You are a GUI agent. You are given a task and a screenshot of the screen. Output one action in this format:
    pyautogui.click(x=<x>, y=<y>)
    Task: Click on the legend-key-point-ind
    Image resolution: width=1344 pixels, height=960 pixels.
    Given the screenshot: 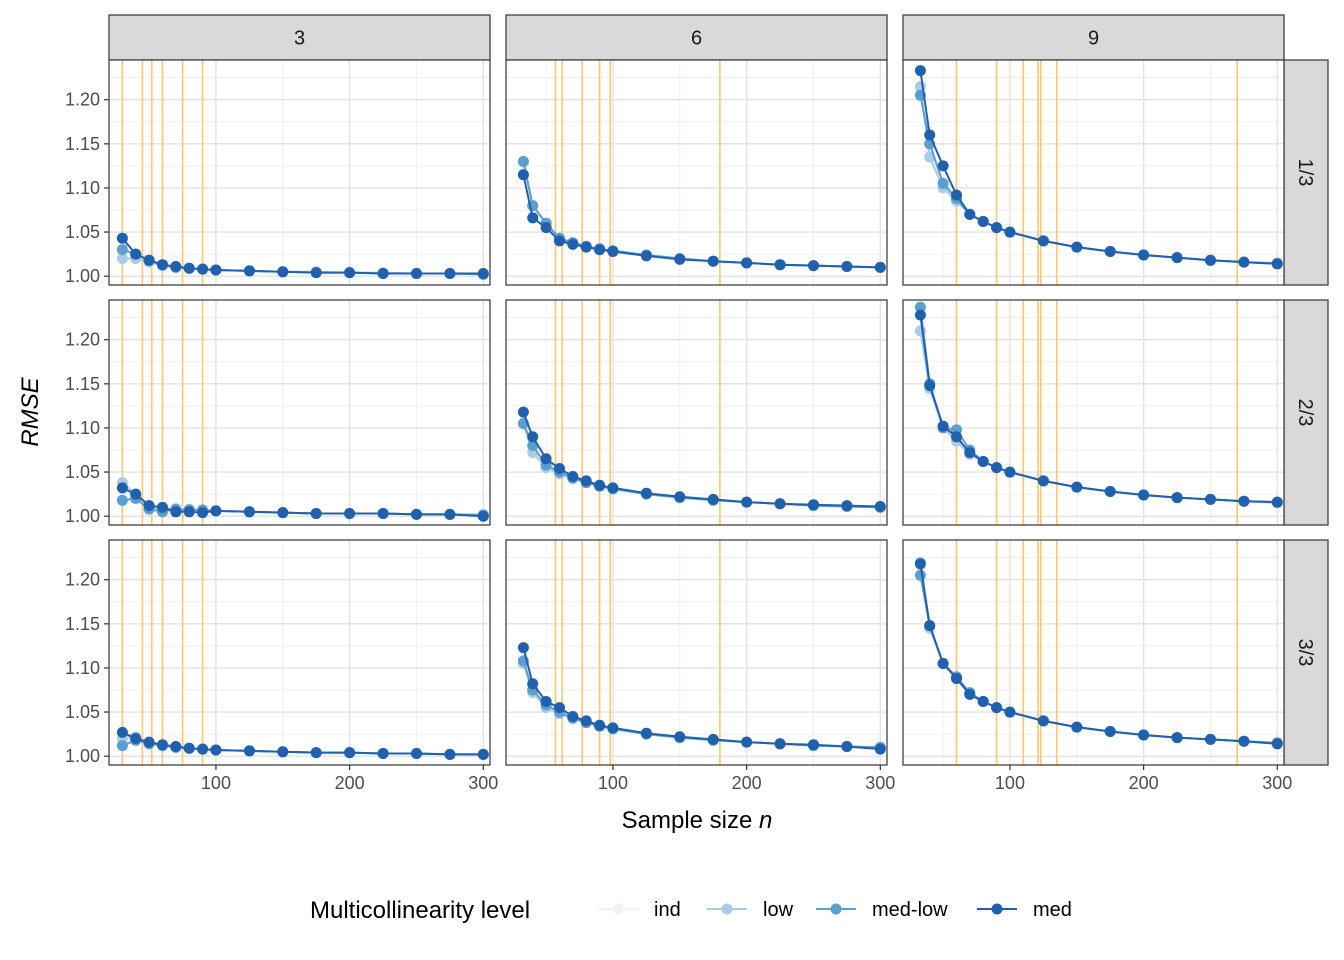 What is the action you would take?
    pyautogui.click(x=618, y=909)
    